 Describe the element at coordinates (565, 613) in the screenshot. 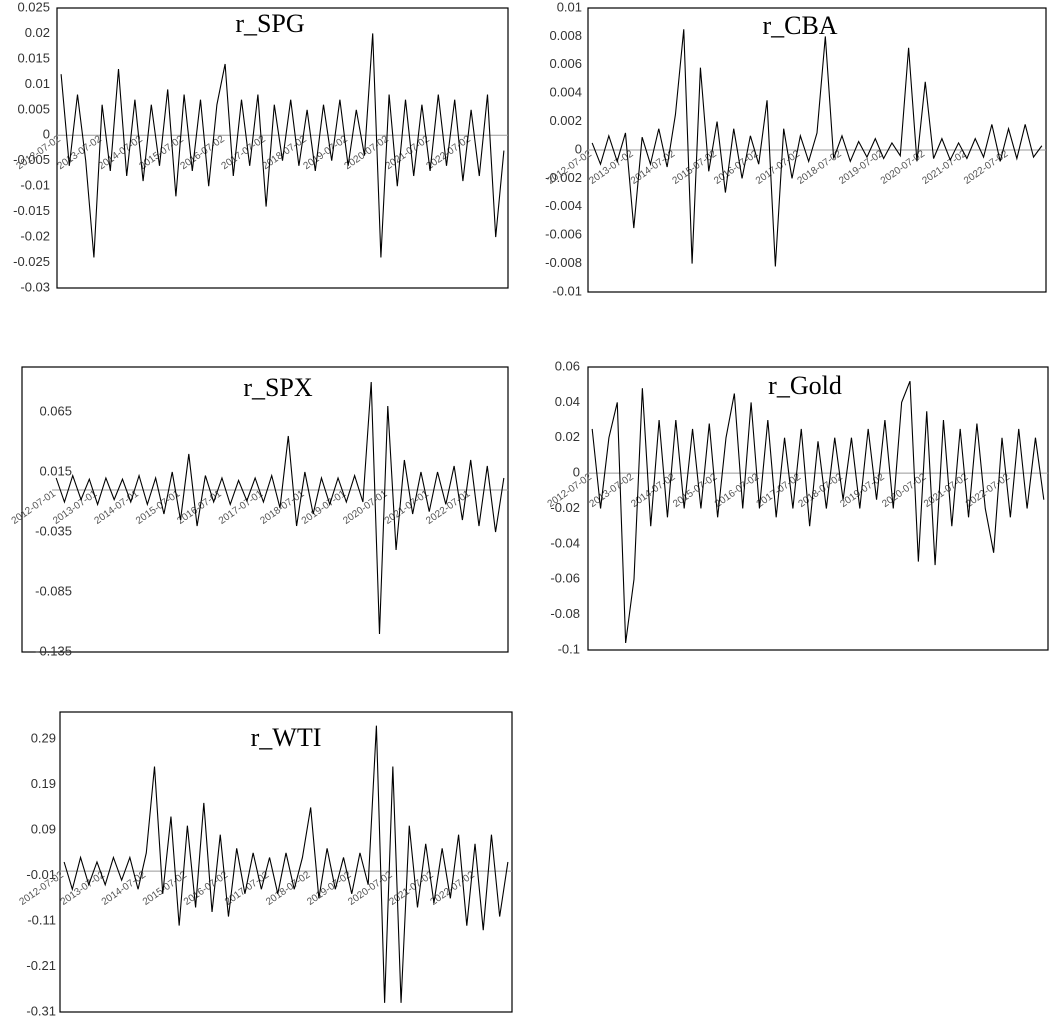

I see `y-tick-label: -0.08` at that location.